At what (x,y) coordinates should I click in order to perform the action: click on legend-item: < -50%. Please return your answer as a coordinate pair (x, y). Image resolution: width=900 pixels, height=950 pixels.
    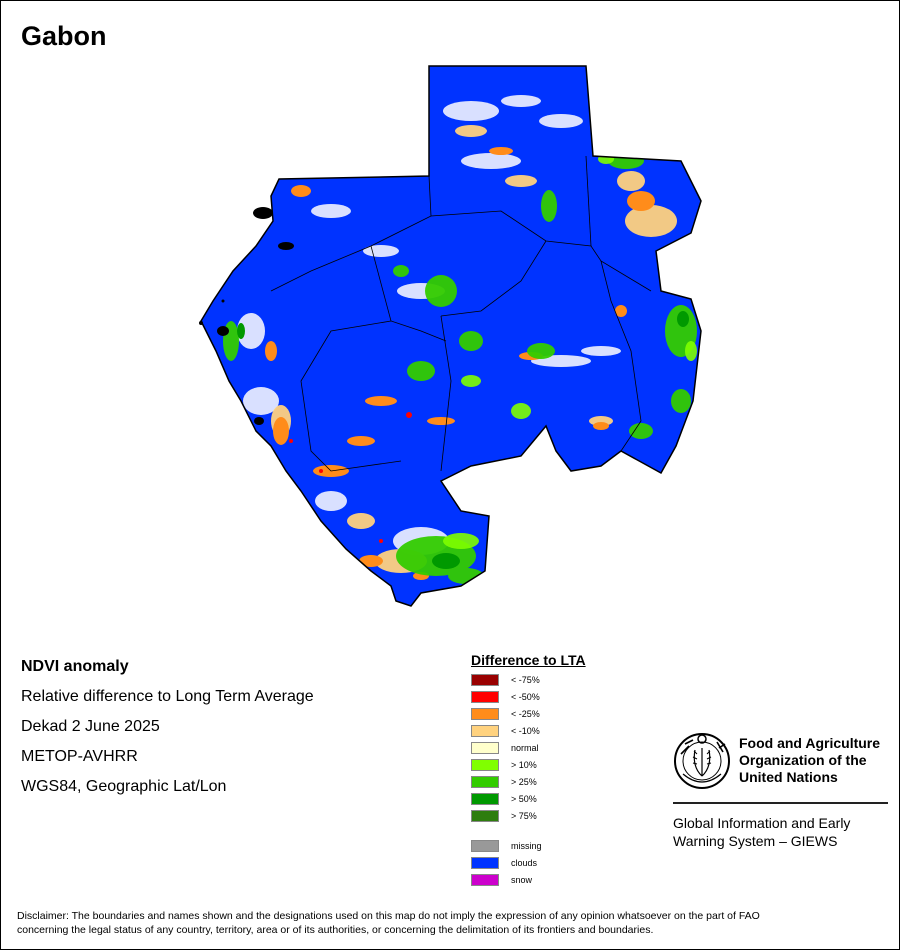
    Looking at the image, I should click on (528, 698).